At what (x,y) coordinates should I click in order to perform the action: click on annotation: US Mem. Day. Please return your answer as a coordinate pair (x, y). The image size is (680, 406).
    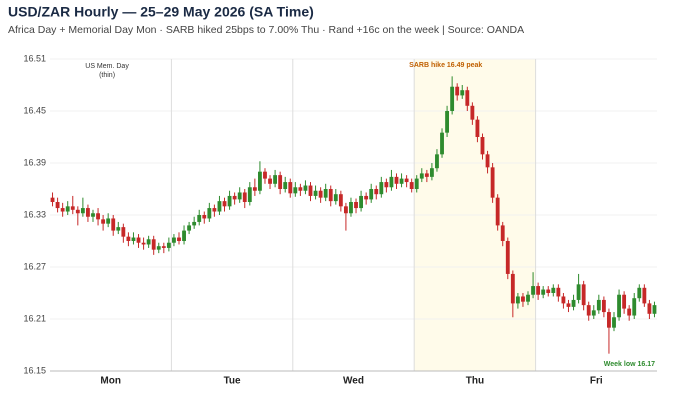
    Looking at the image, I should click on (107, 66).